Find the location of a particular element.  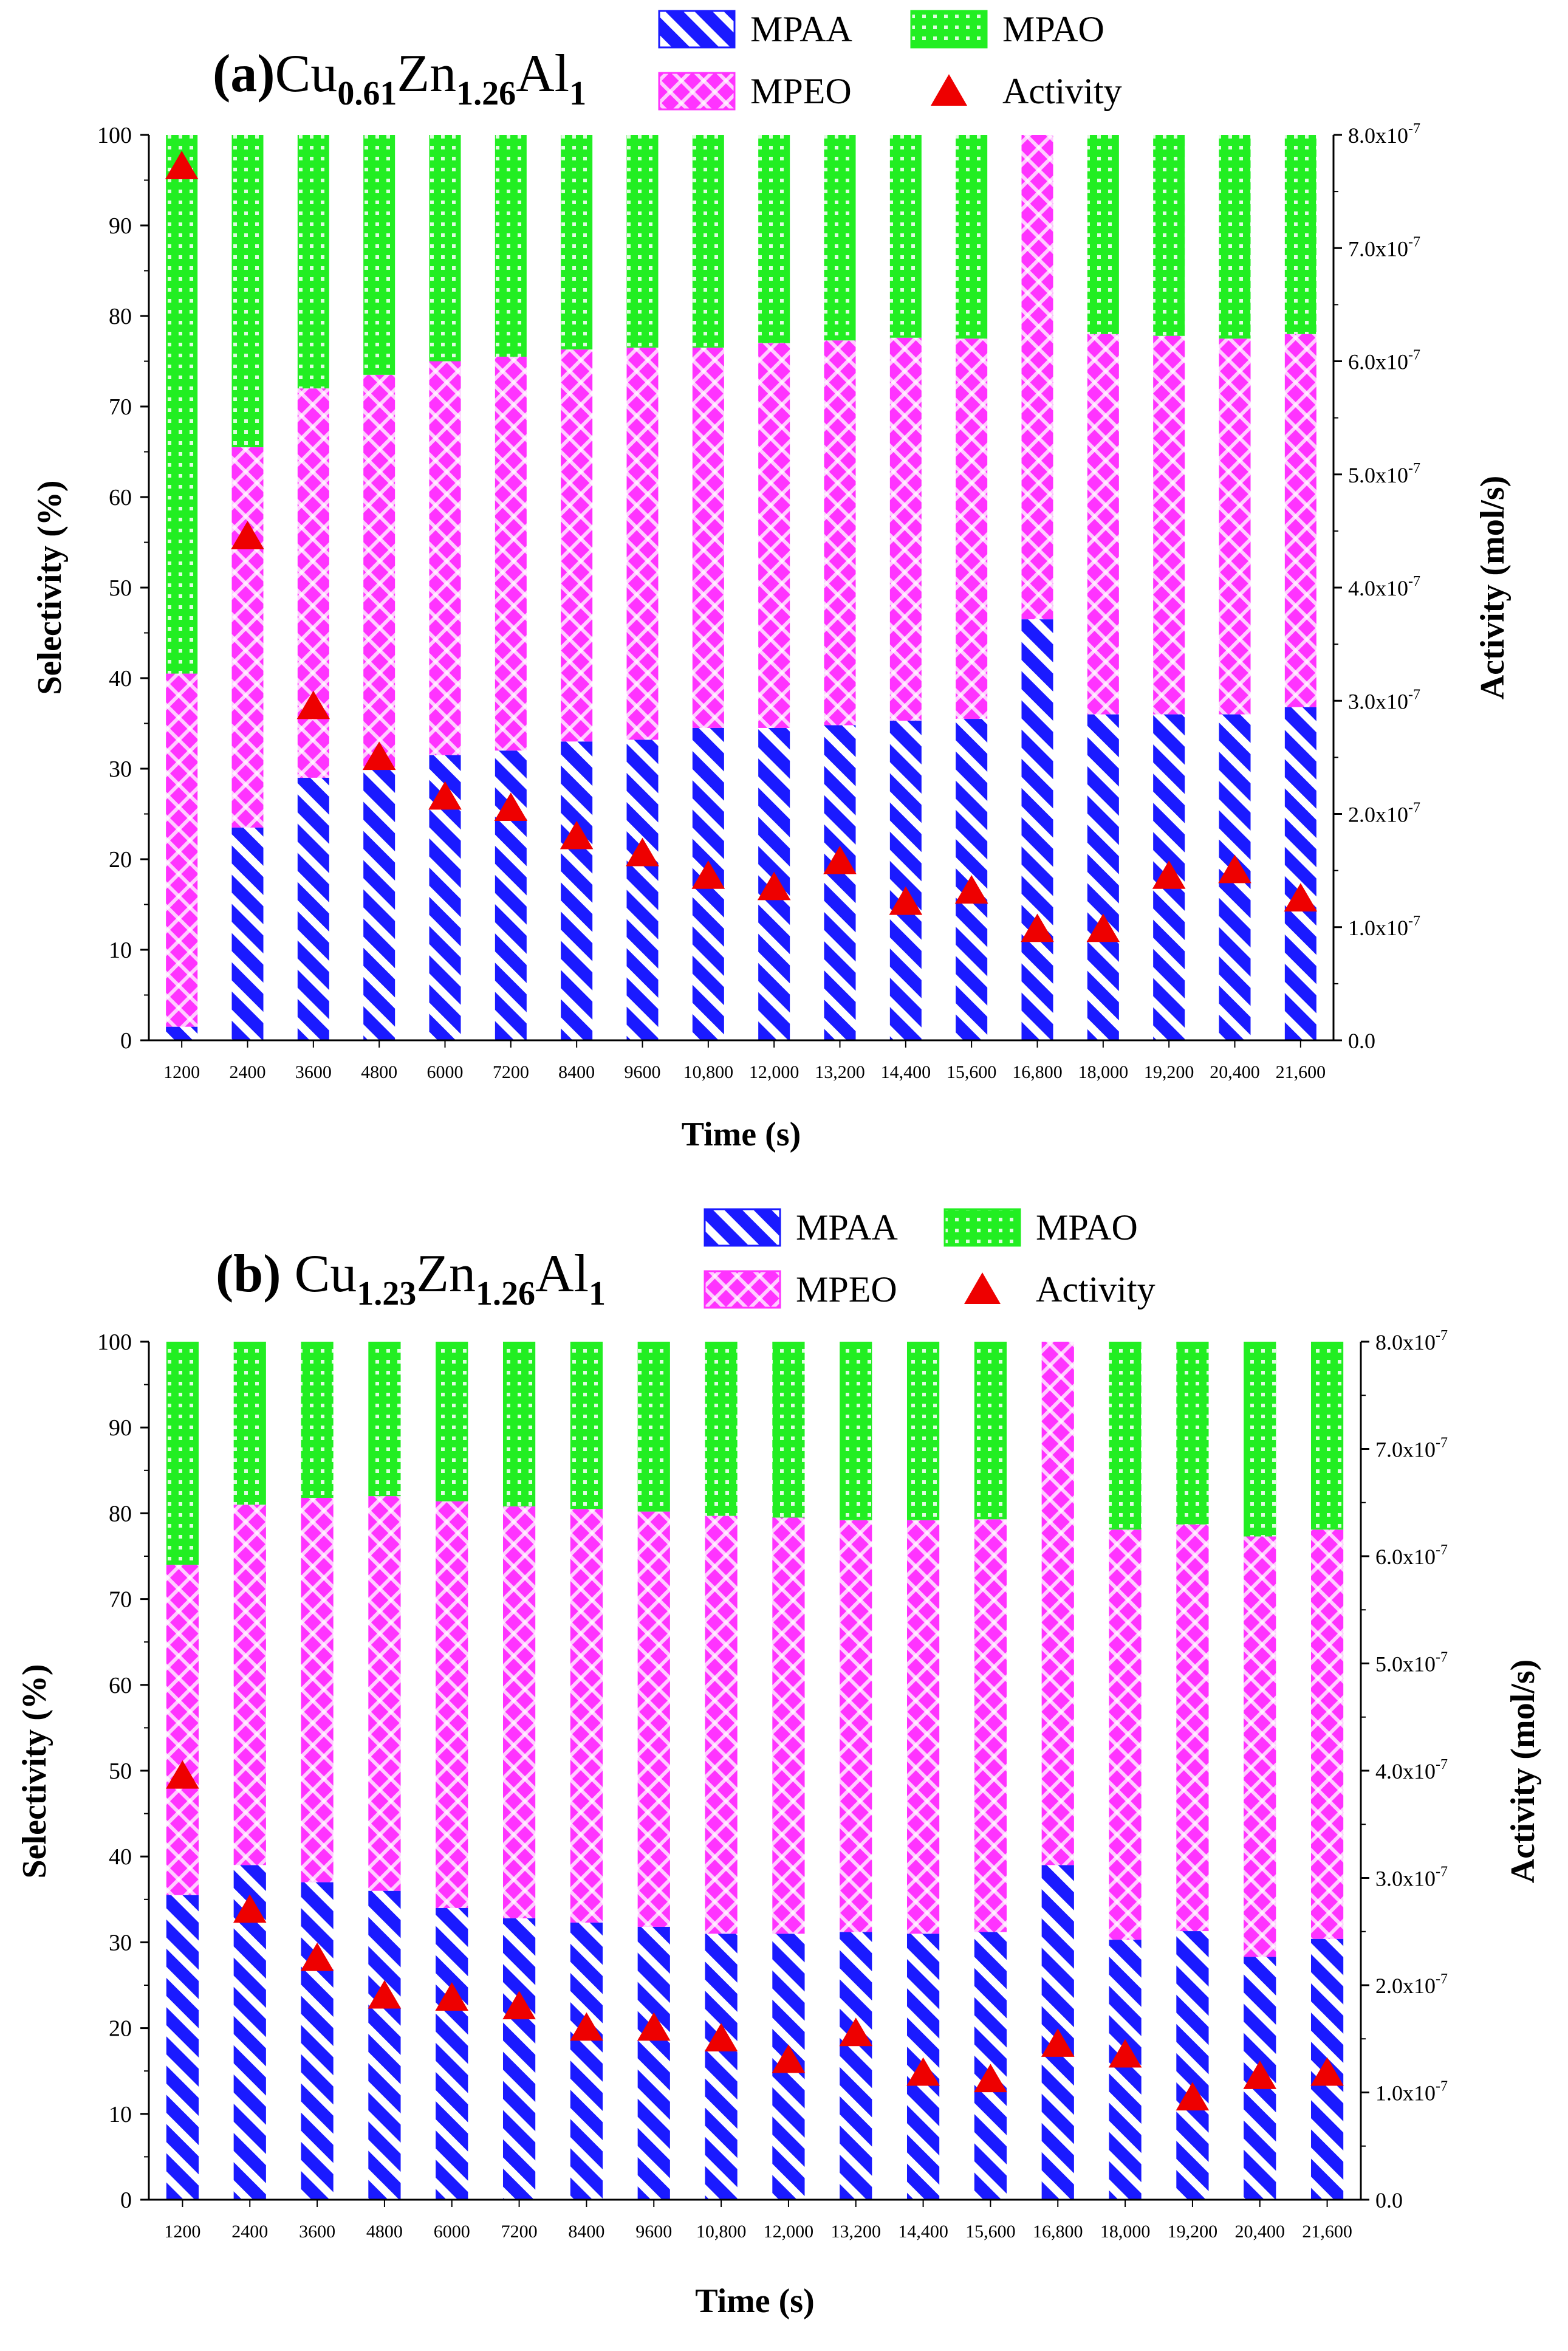

legend-label-mpao: MPAO is located at coordinates (1053, 29).